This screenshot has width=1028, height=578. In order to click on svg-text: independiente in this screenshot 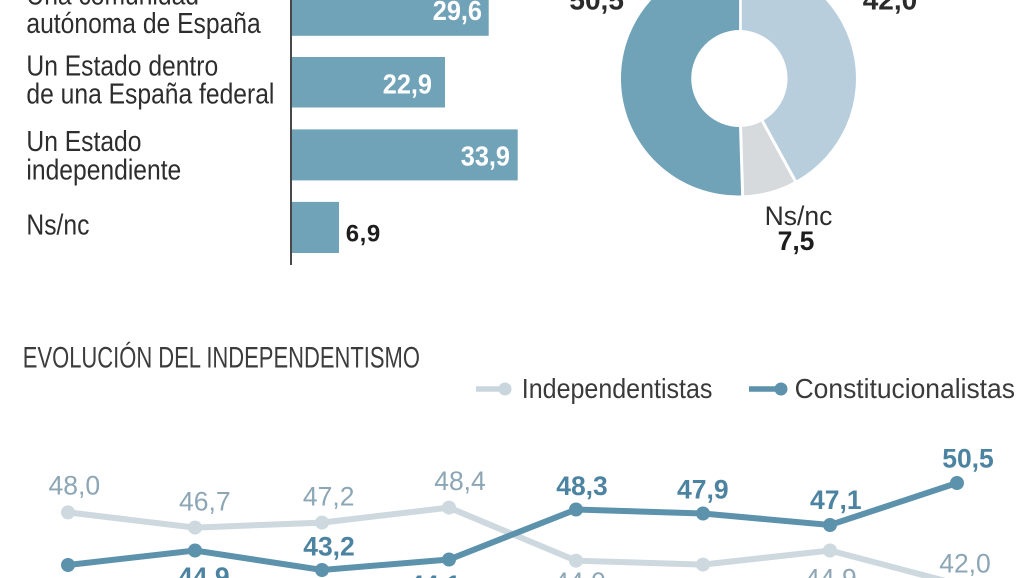, I will do `click(103, 170)`.